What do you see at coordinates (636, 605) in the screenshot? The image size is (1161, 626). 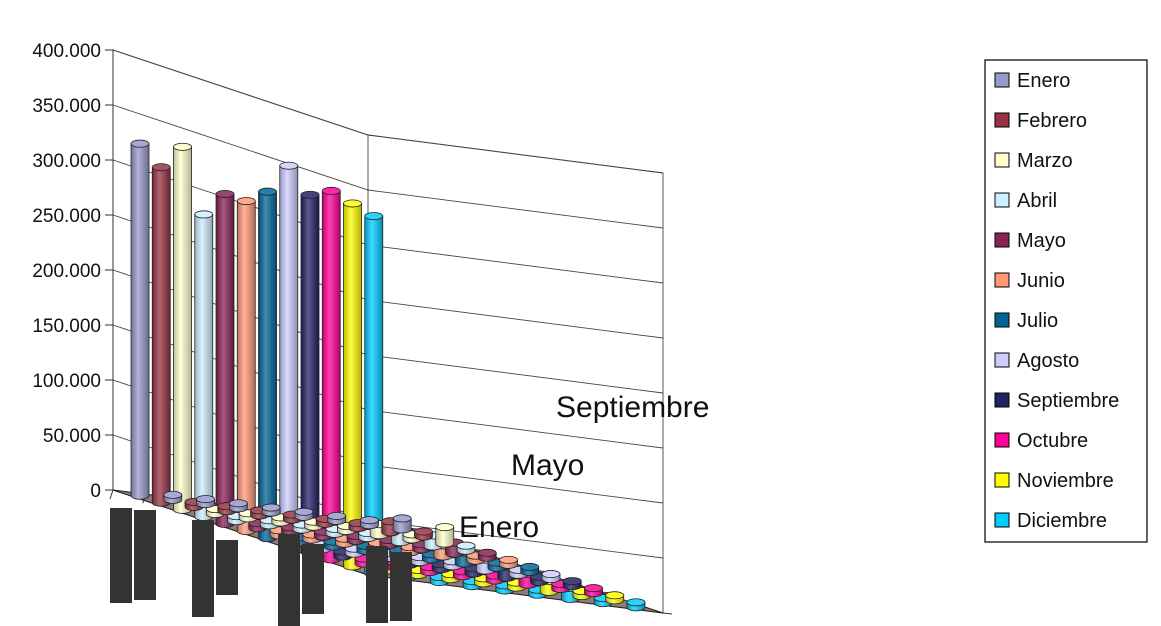 I see `bar-diciembre` at bounding box center [636, 605].